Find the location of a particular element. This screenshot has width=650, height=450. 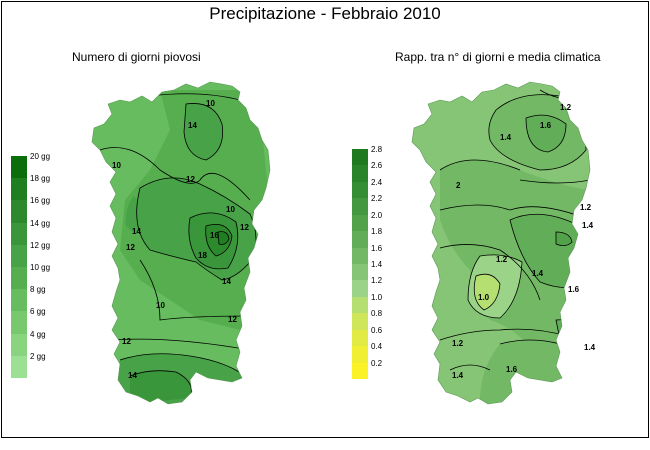

legend-label: 2.2 is located at coordinates (377, 199).